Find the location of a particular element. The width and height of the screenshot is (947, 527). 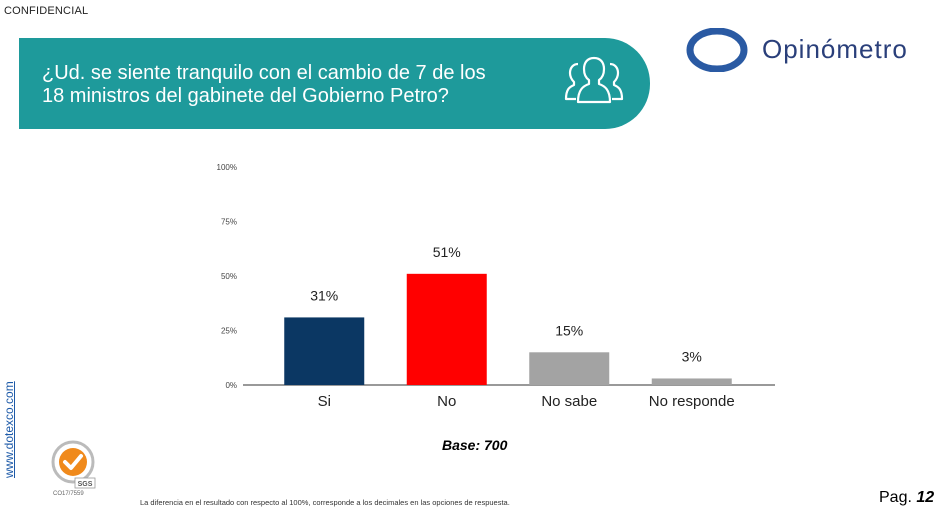

value-label: 31% is located at coordinates (324, 295).